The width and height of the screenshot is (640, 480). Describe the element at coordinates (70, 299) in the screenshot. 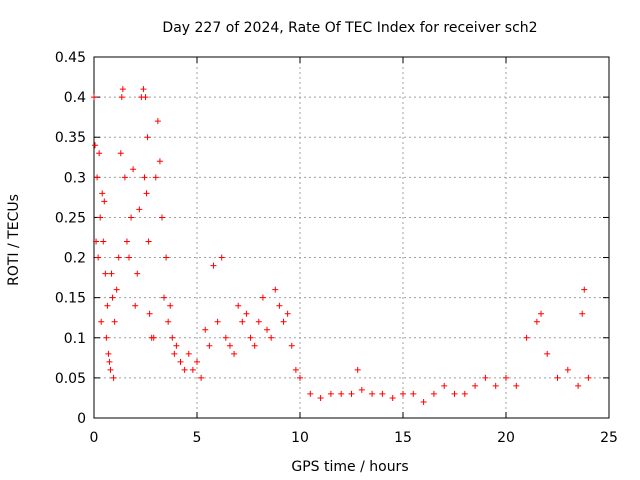

I see `y-tick-label: 0.15` at that location.